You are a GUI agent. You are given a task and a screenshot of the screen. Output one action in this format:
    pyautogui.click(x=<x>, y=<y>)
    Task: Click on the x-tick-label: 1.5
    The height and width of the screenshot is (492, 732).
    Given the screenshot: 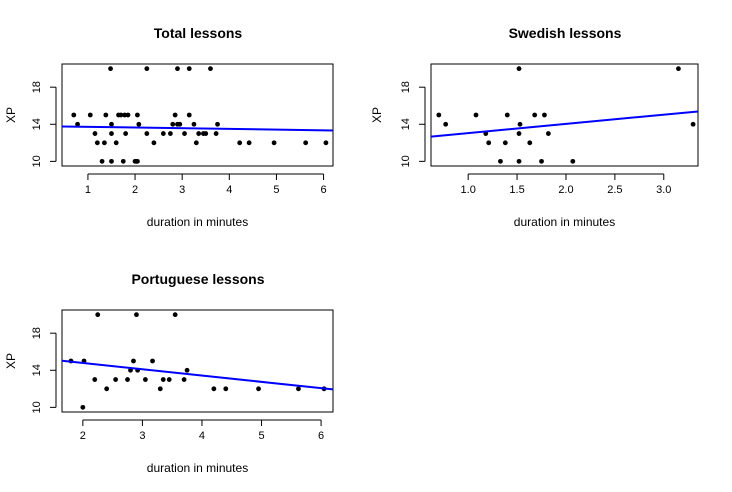 What is the action you would take?
    pyautogui.click(x=516, y=190)
    